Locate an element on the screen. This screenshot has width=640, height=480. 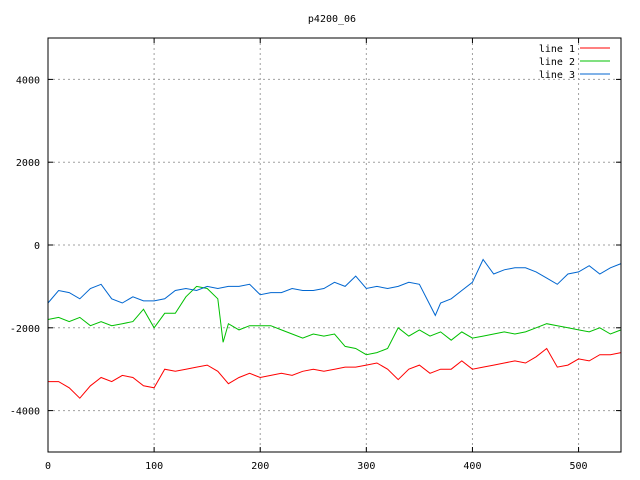
legend: line 1 line 2 line 3 is located at coordinates (574, 62).